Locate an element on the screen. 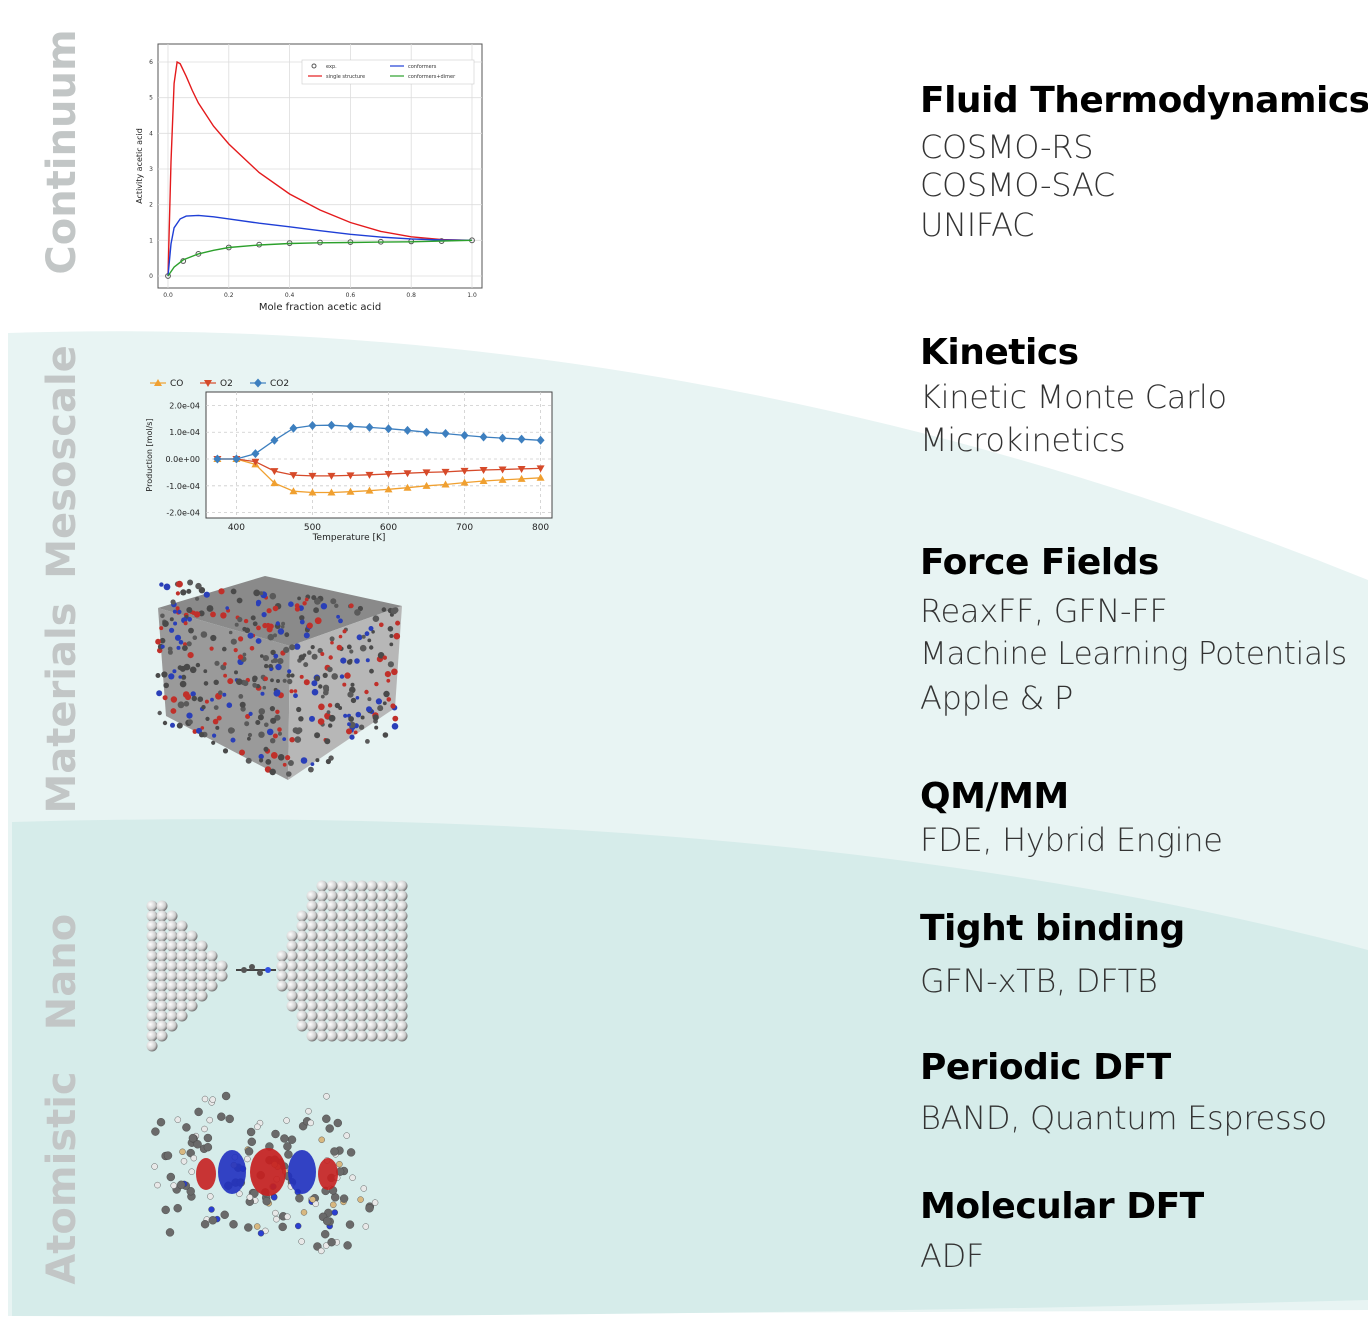  item-band-quantum-espresso: BAND, Quantum Espresso is located at coordinates (1123, 1118).